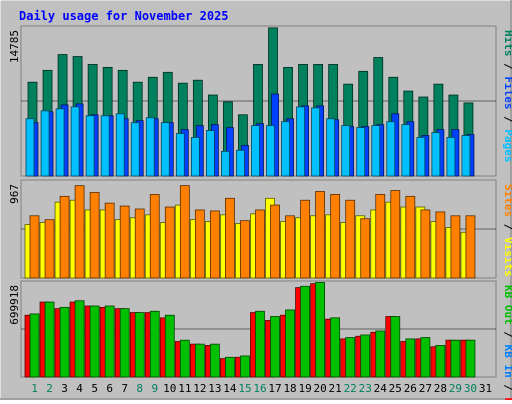 The image size is (512, 404). What do you see at coordinates (139, 388) in the screenshot?
I see `x-tick-label: 8` at bounding box center [139, 388].